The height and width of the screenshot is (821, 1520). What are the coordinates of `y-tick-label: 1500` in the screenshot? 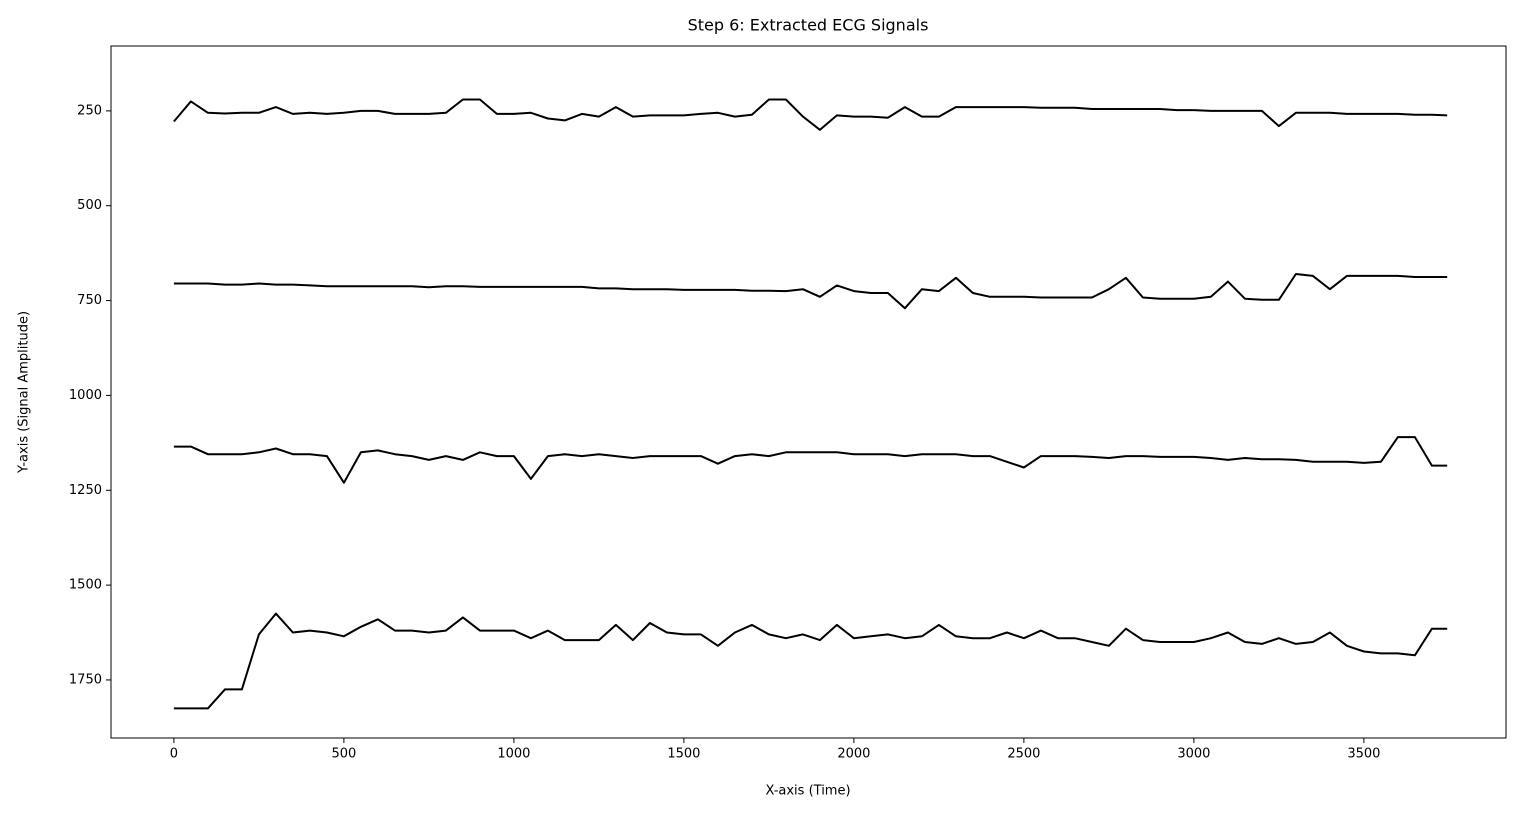 It's located at (85, 585).